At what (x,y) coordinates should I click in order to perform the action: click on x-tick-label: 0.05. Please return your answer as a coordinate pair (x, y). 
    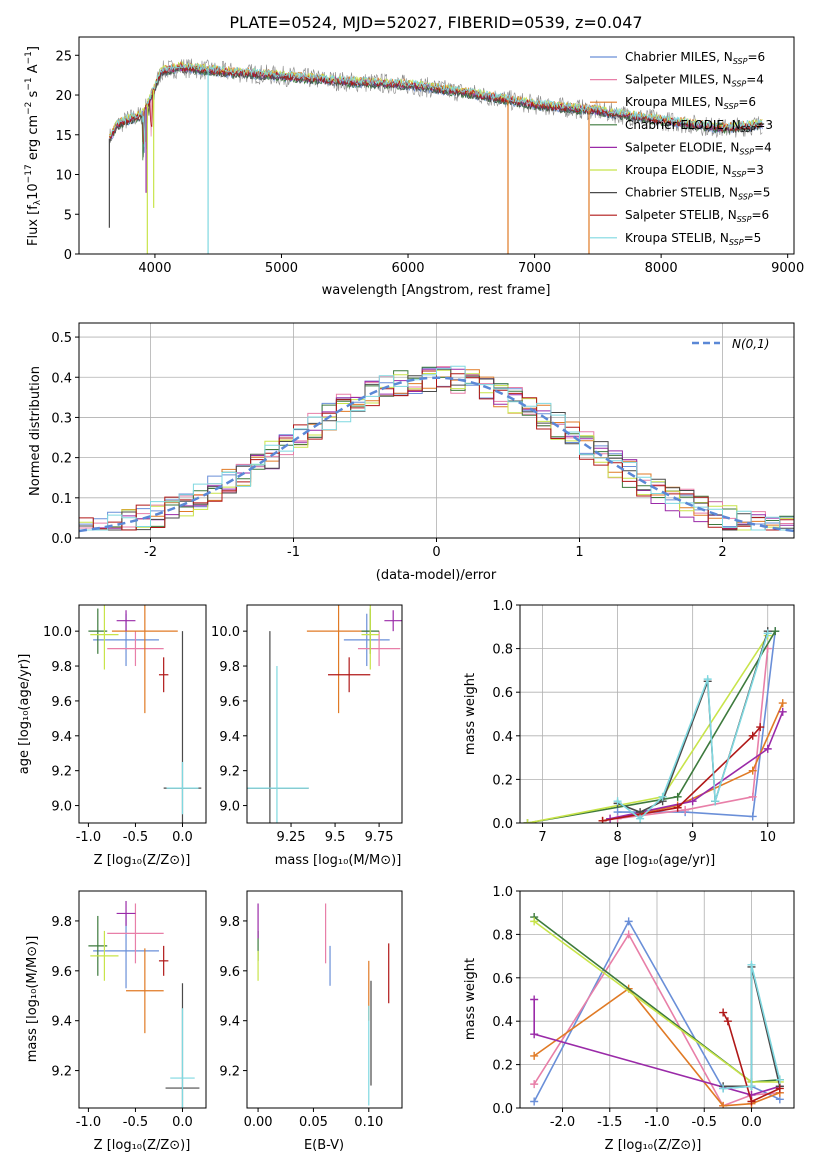
    Looking at the image, I should click on (313, 1122).